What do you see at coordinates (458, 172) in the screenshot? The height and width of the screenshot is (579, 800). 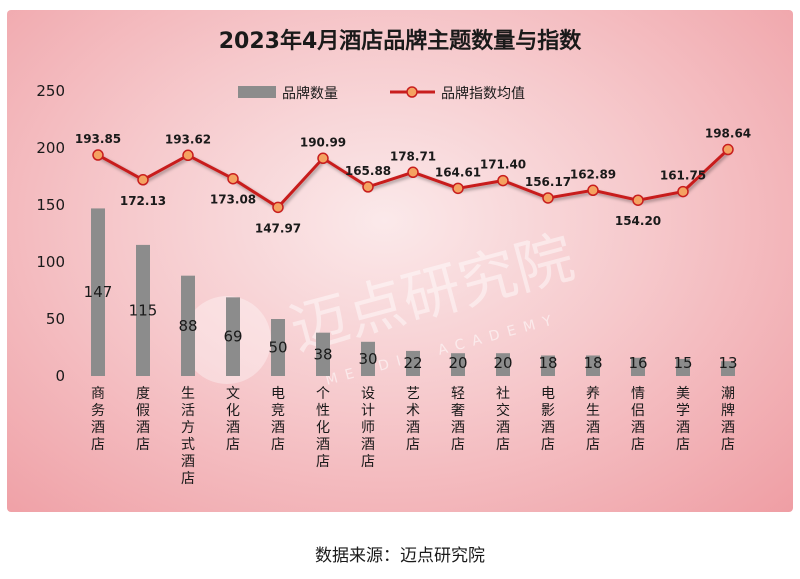 I see `line-value-label: 164.61` at bounding box center [458, 172].